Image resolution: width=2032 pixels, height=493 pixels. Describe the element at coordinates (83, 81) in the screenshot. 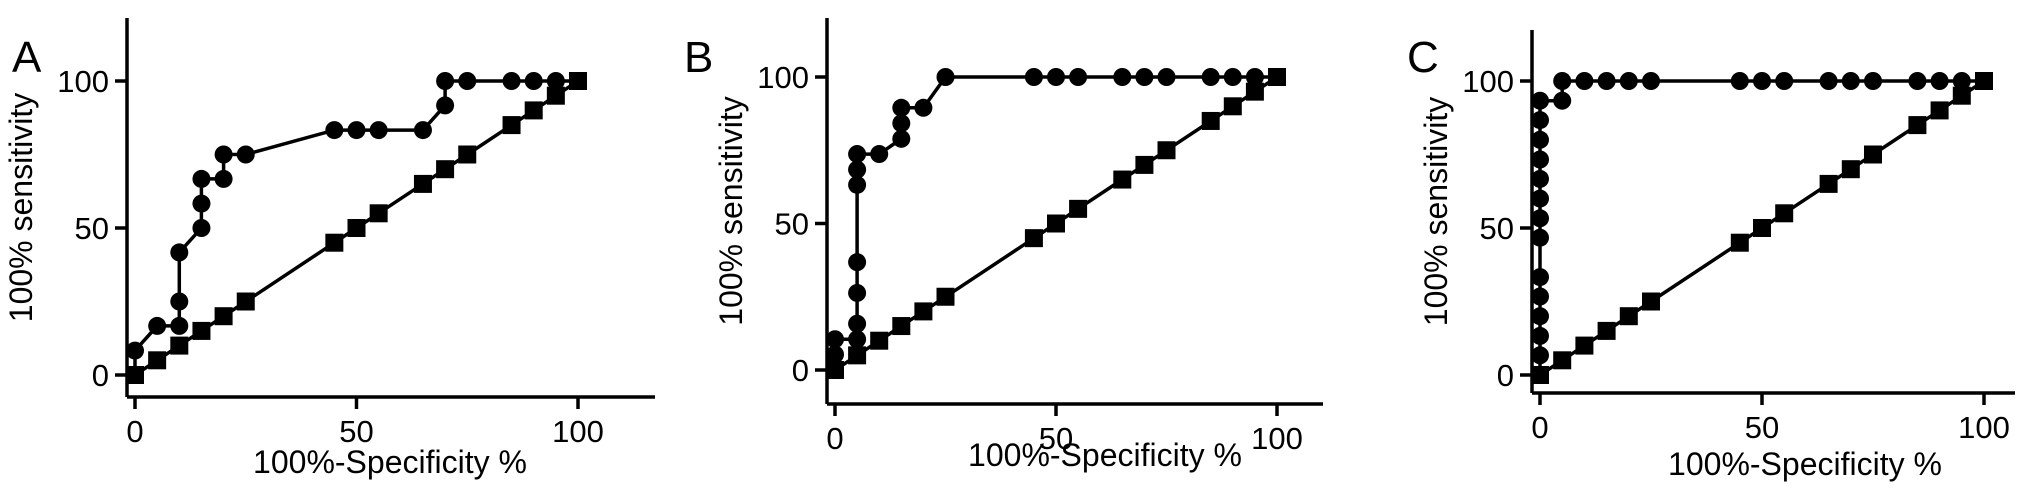

I see `y-tick-label: 100` at that location.